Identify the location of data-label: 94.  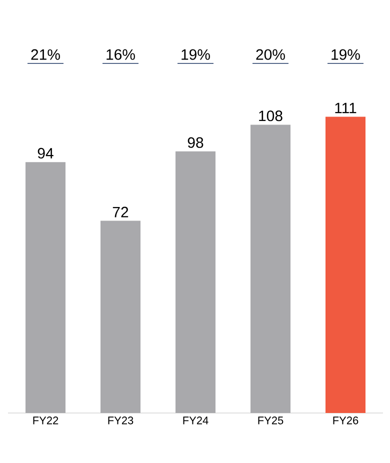
(46, 153).